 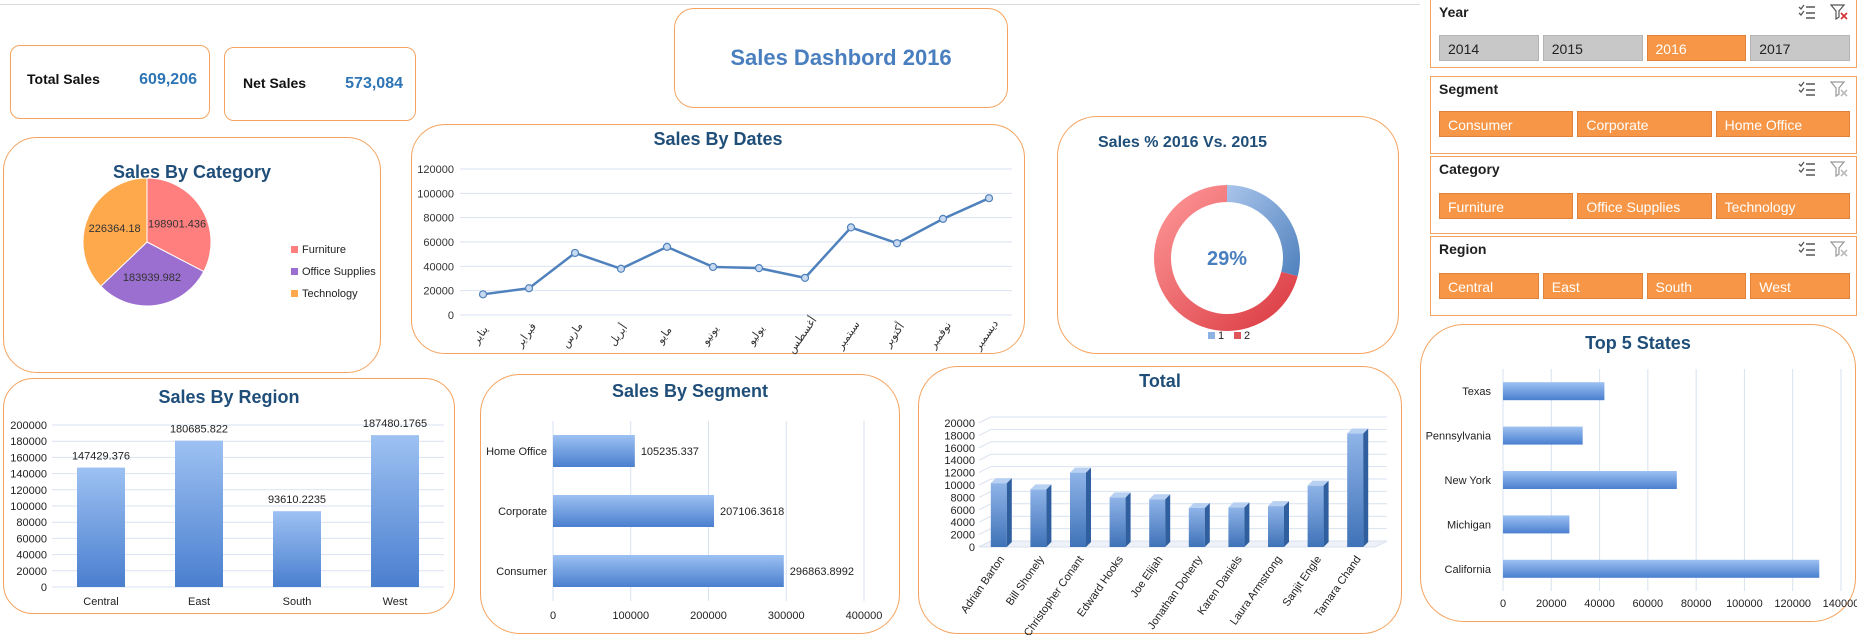 I want to click on legend-label: Furniture, so click(x=324, y=250).